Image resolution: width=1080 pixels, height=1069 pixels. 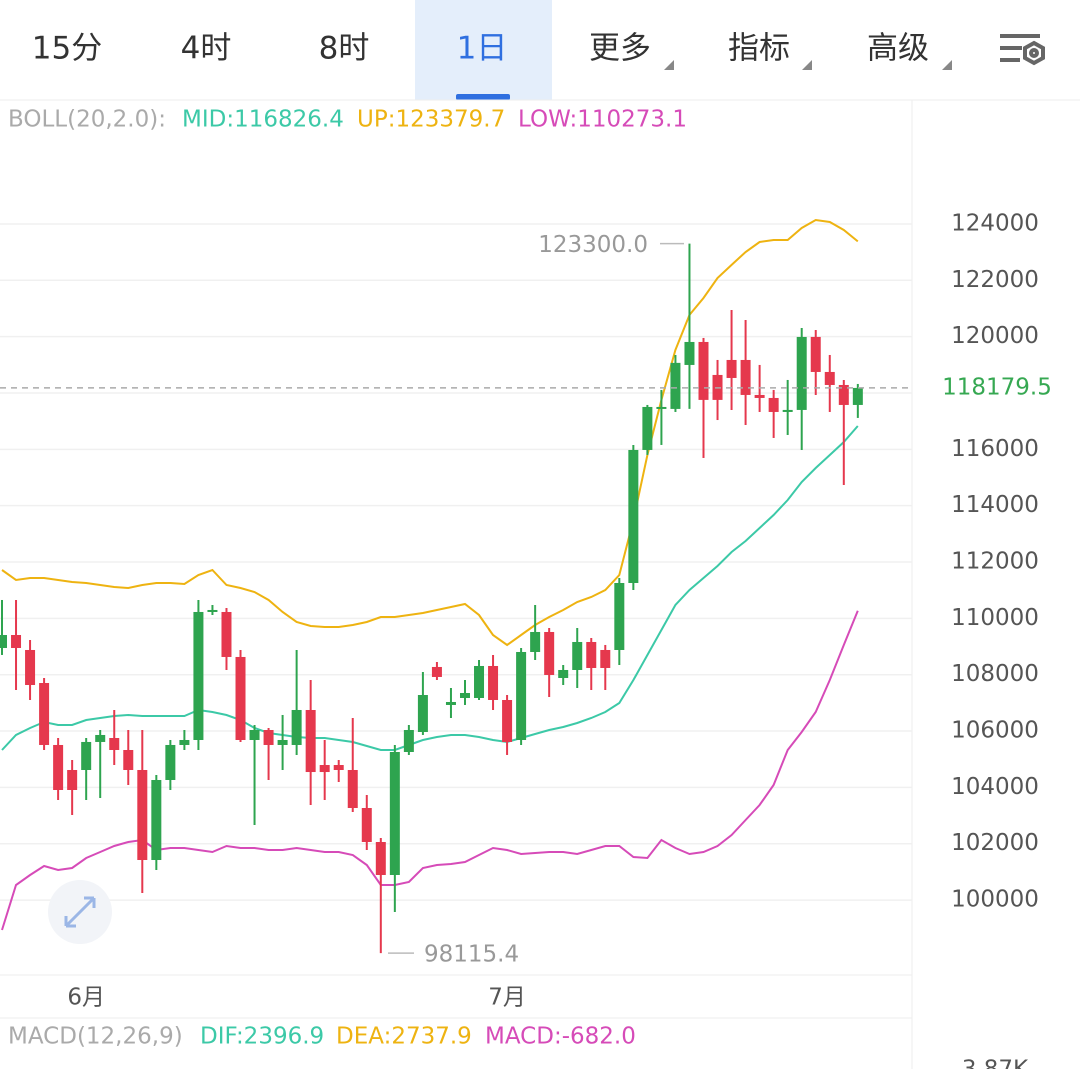 I want to click on annotation-label: 123300.0, so click(x=593, y=245).